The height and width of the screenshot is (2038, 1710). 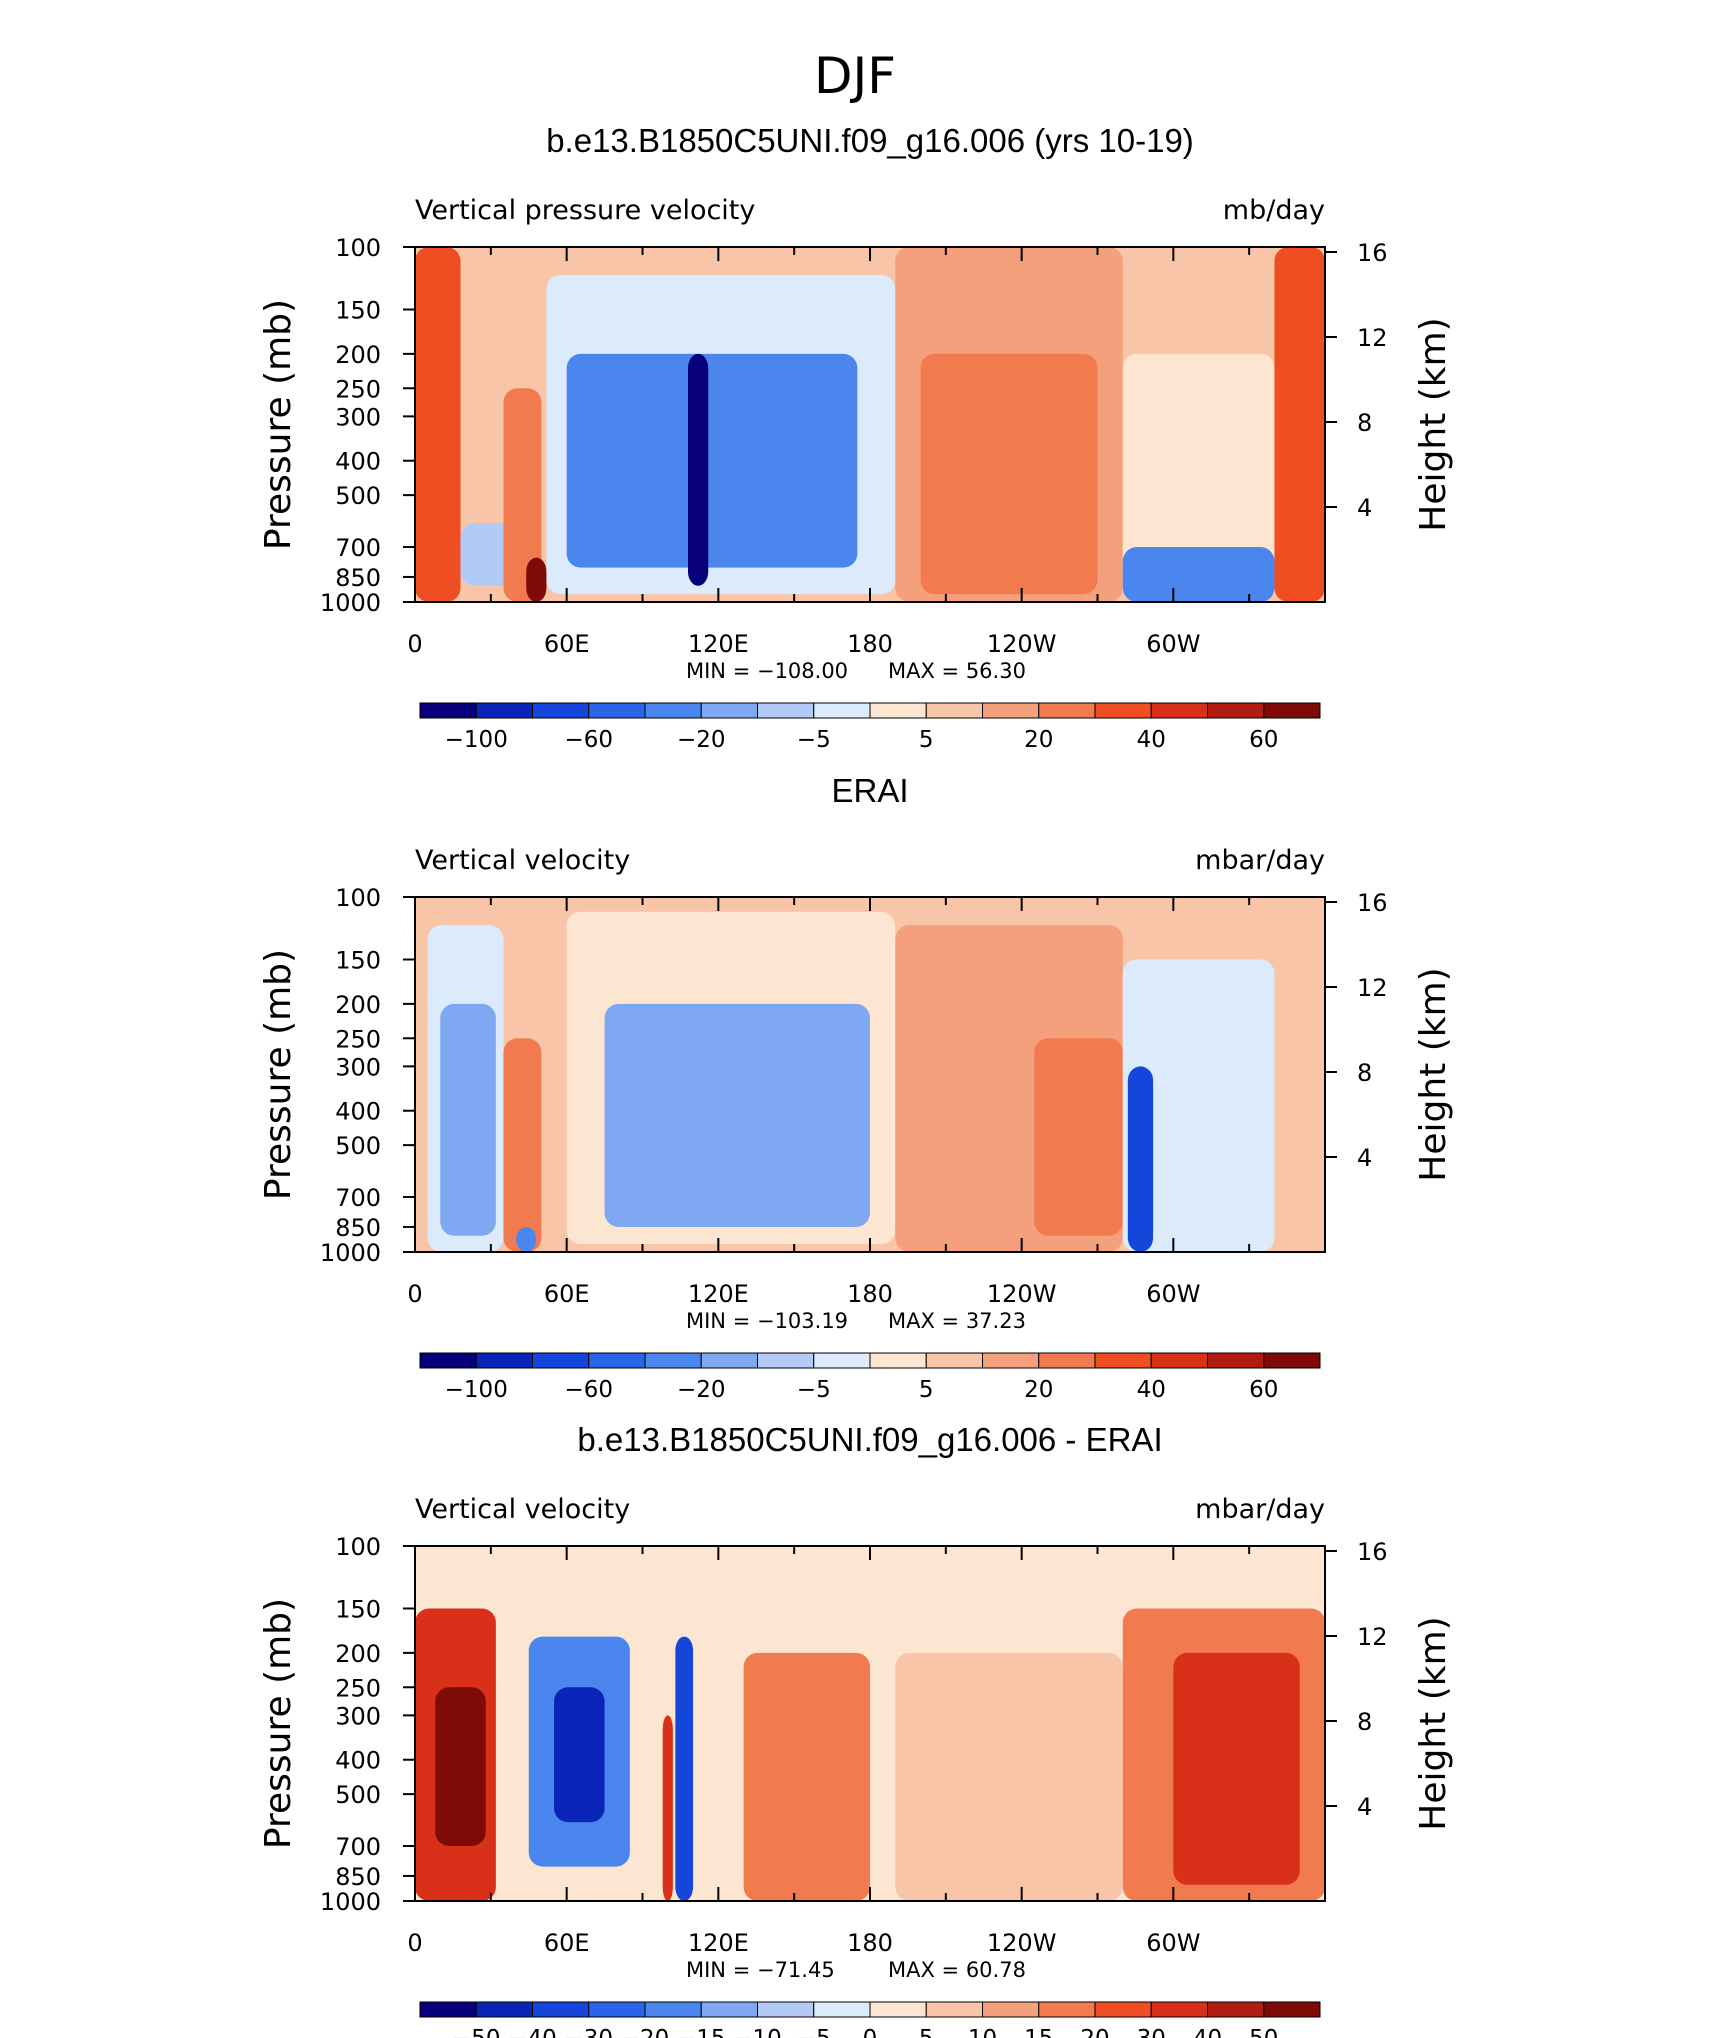 What do you see at coordinates (982, 2032) in the screenshot?
I see `colorbar-label: 10` at bounding box center [982, 2032].